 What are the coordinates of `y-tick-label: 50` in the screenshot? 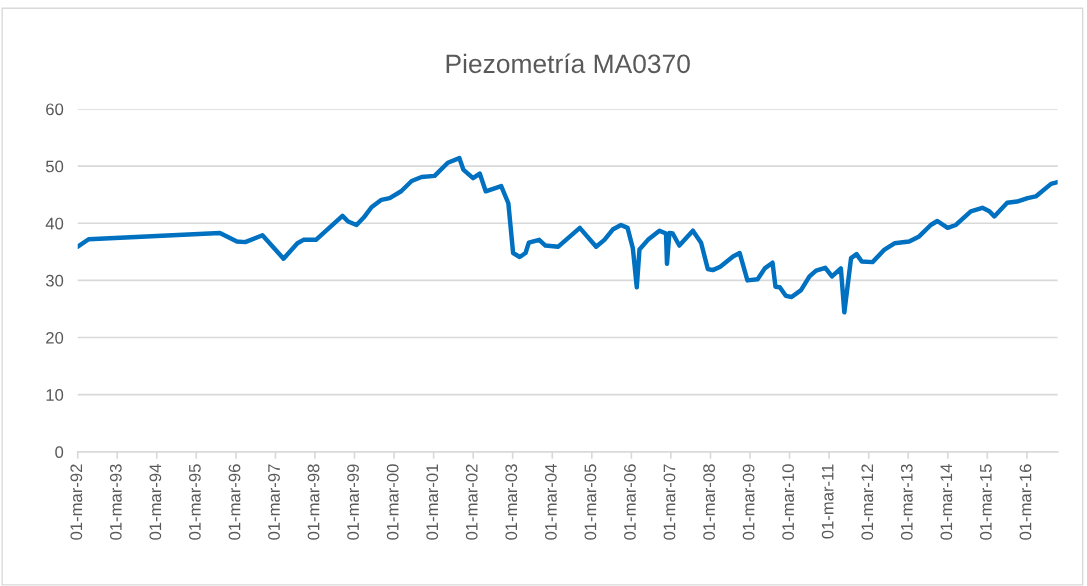 It's located at (54, 166).